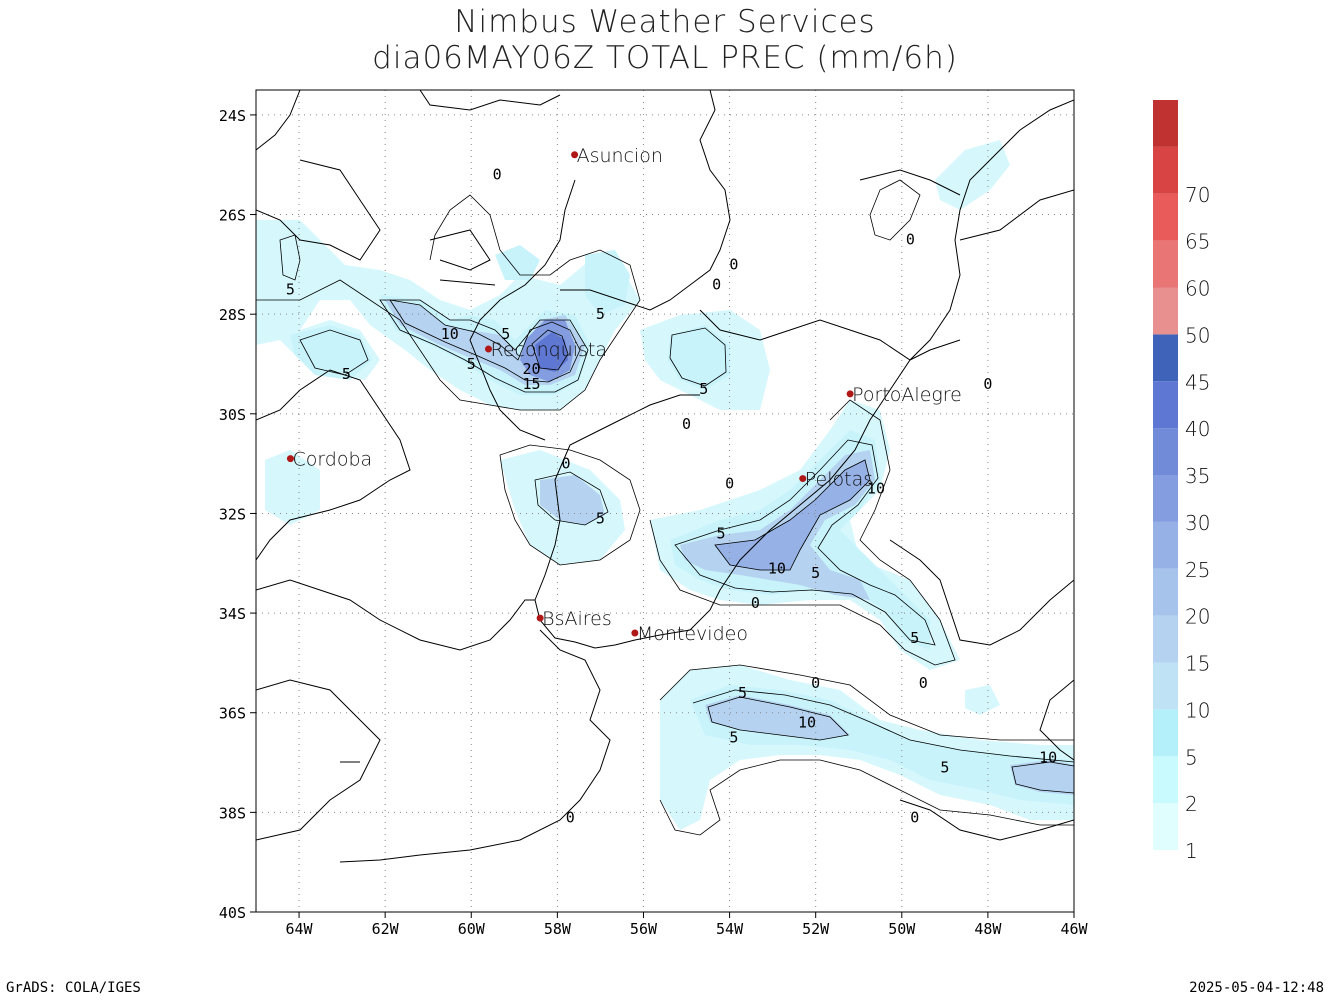 The width and height of the screenshot is (1330, 1000). Describe the element at coordinates (816, 929) in the screenshot. I see `lon-tick-label: 52W` at that location.